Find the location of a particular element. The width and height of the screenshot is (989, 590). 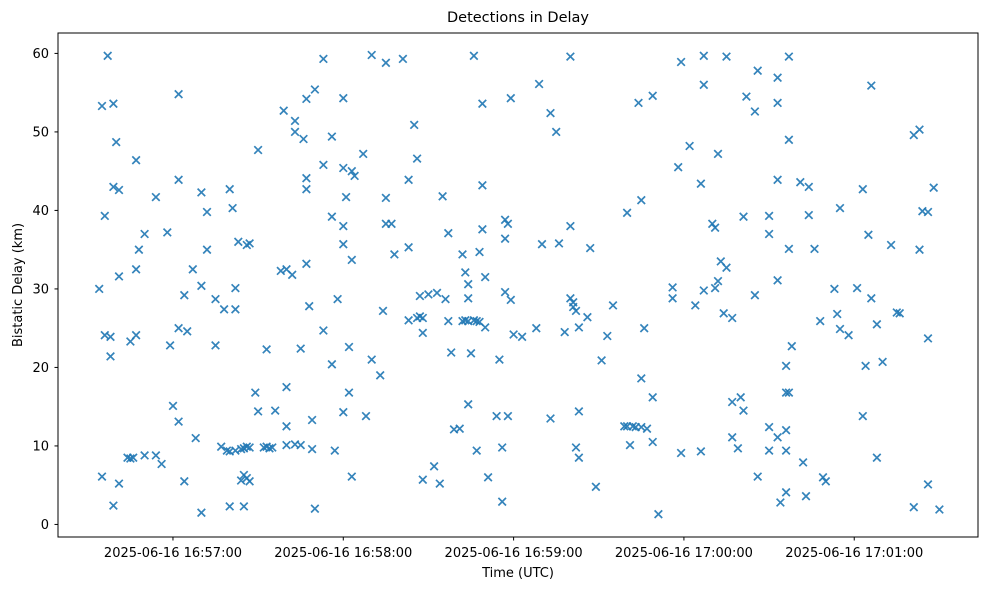

x-axis-label: Time (UTC) is located at coordinates (517, 573).